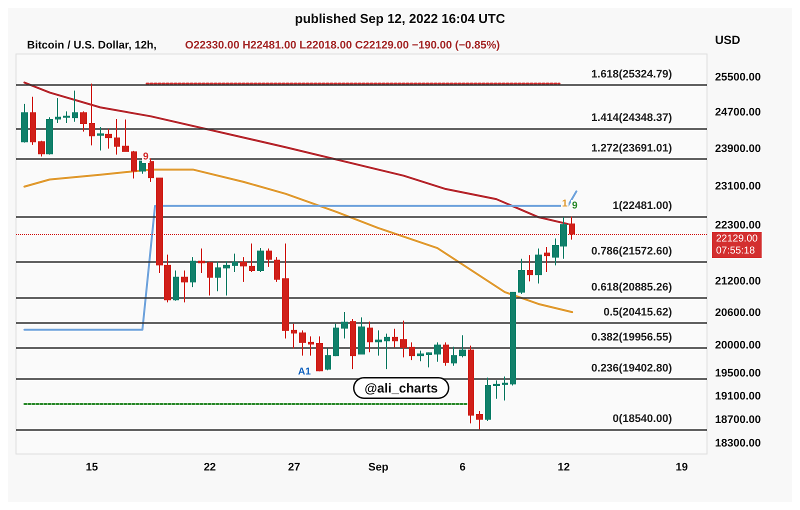  Describe the element at coordinates (378, 468) in the screenshot. I see `x-tick-label: Sep` at that location.